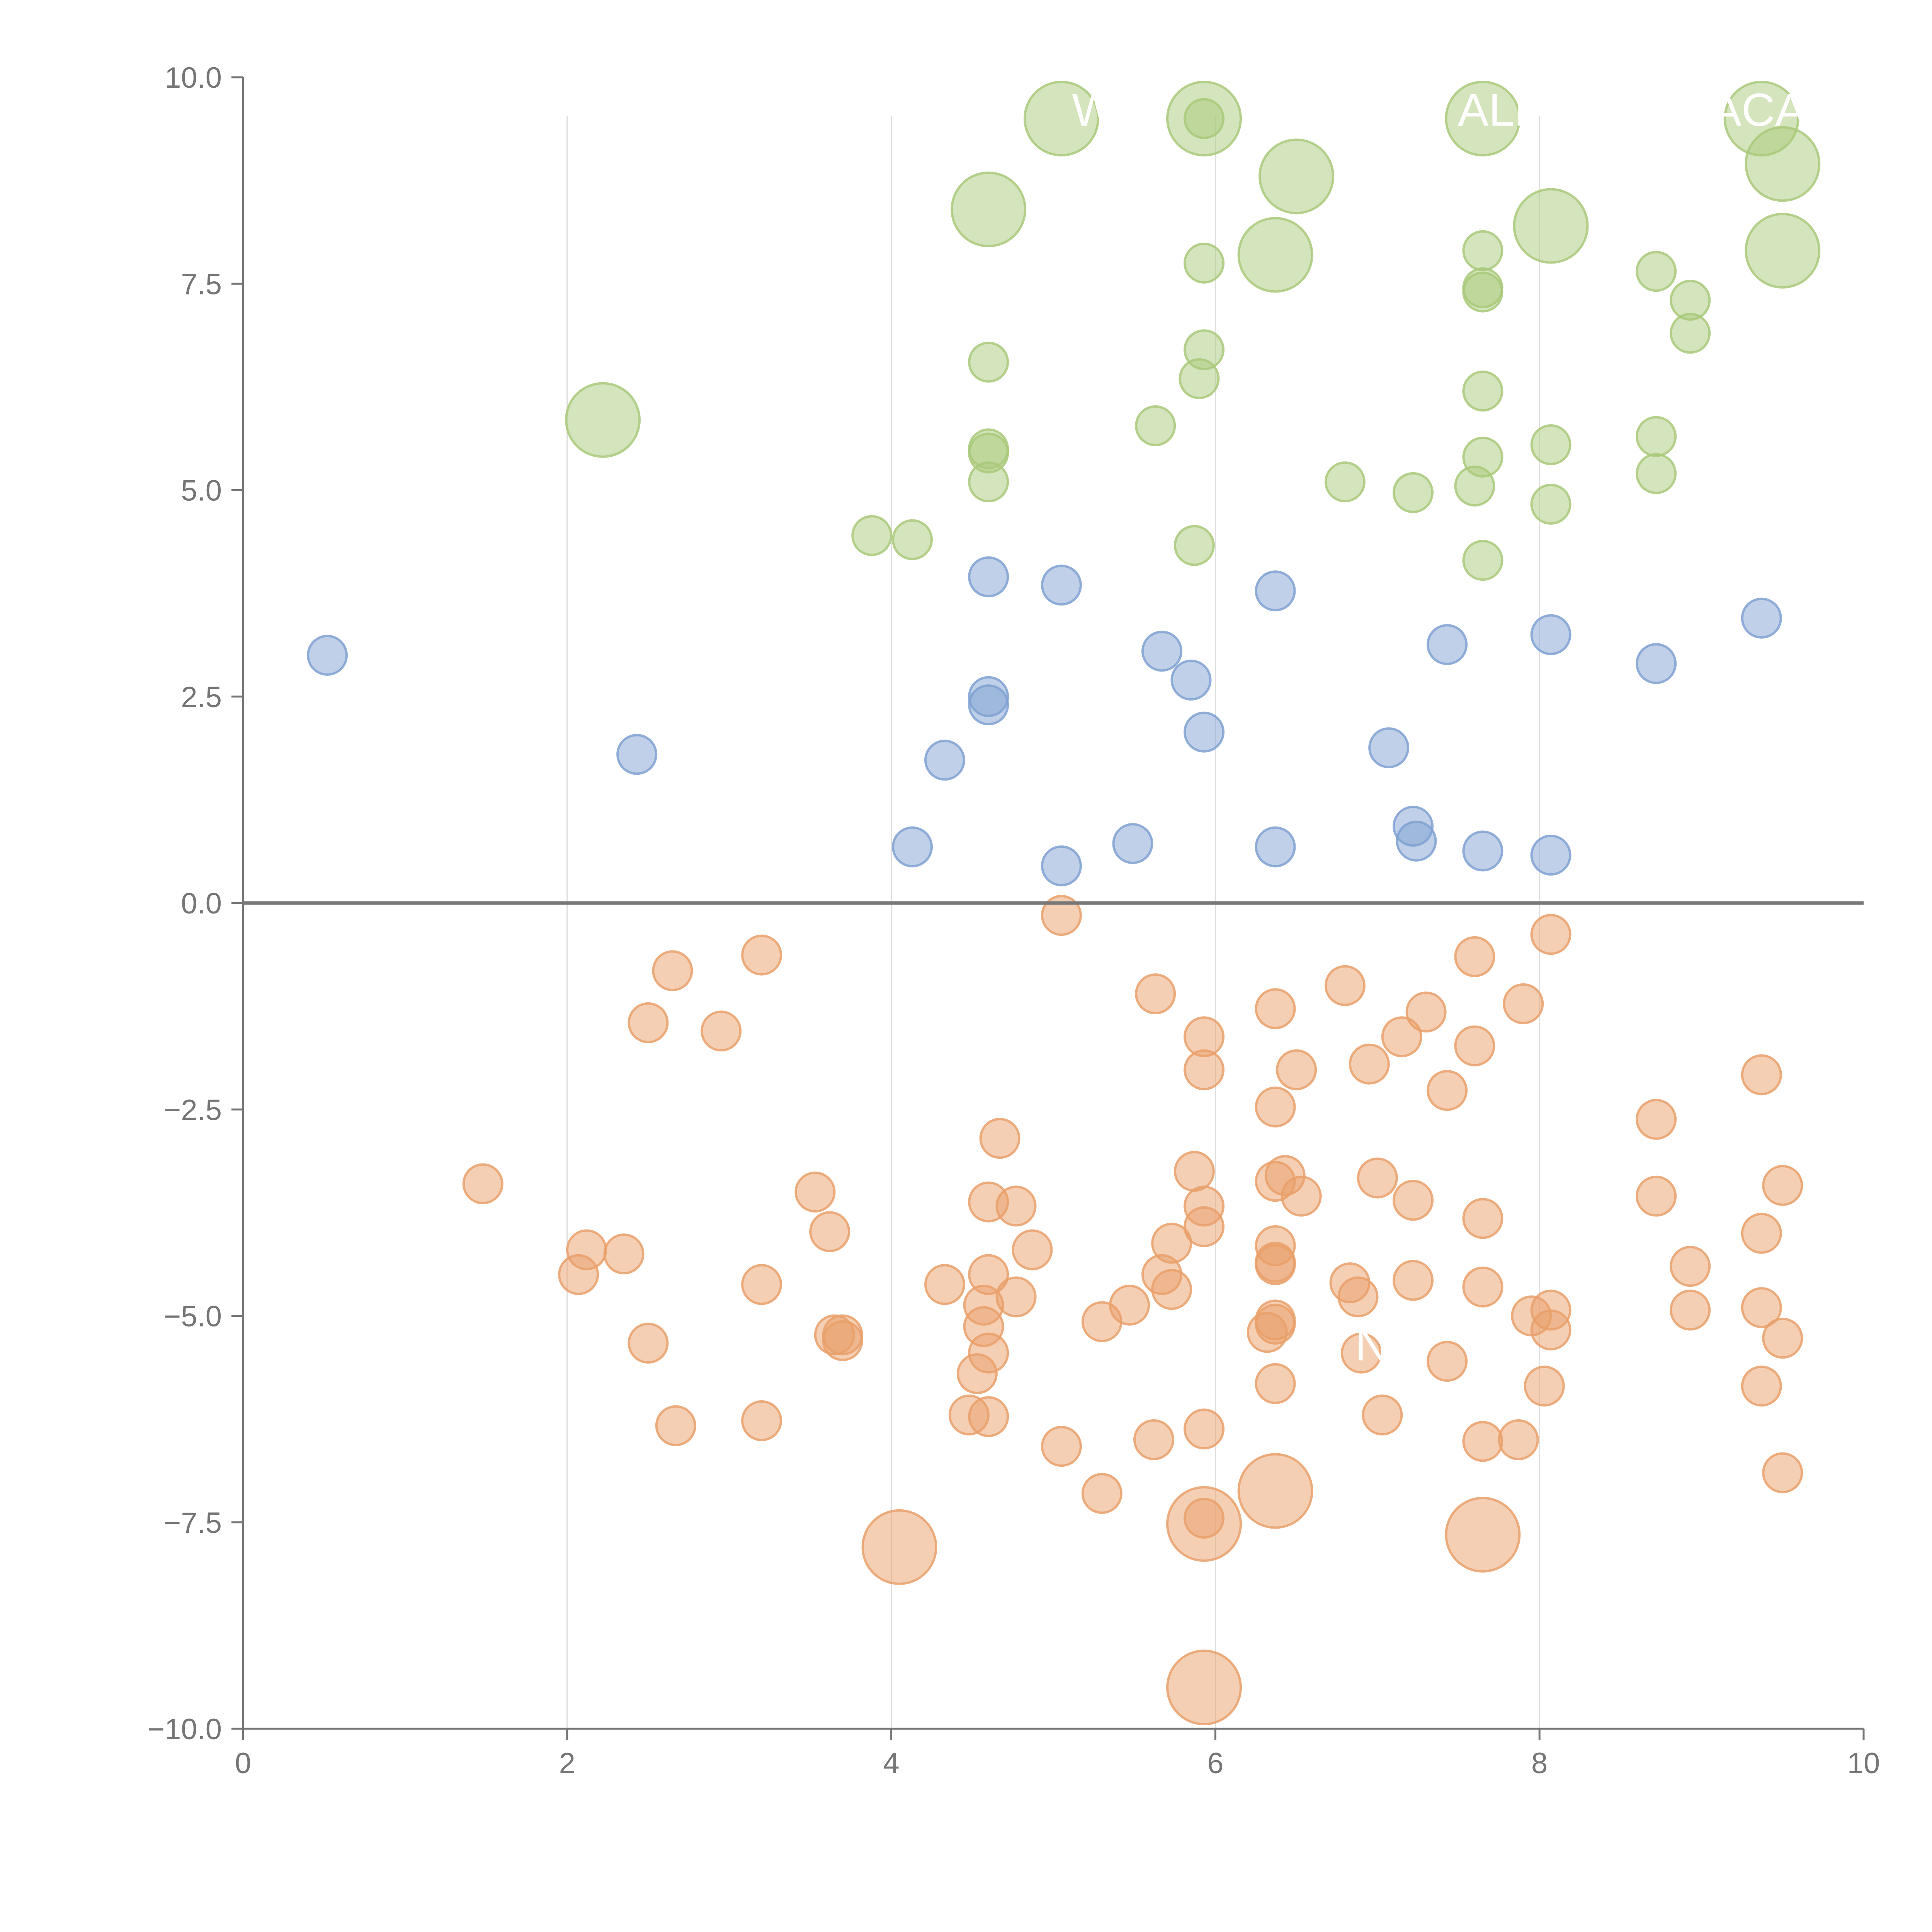 Image resolution: width=1932 pixels, height=1932 pixels. Describe the element at coordinates (193, 1317) in the screenshot. I see `y-tick-label: −5.0` at that location.